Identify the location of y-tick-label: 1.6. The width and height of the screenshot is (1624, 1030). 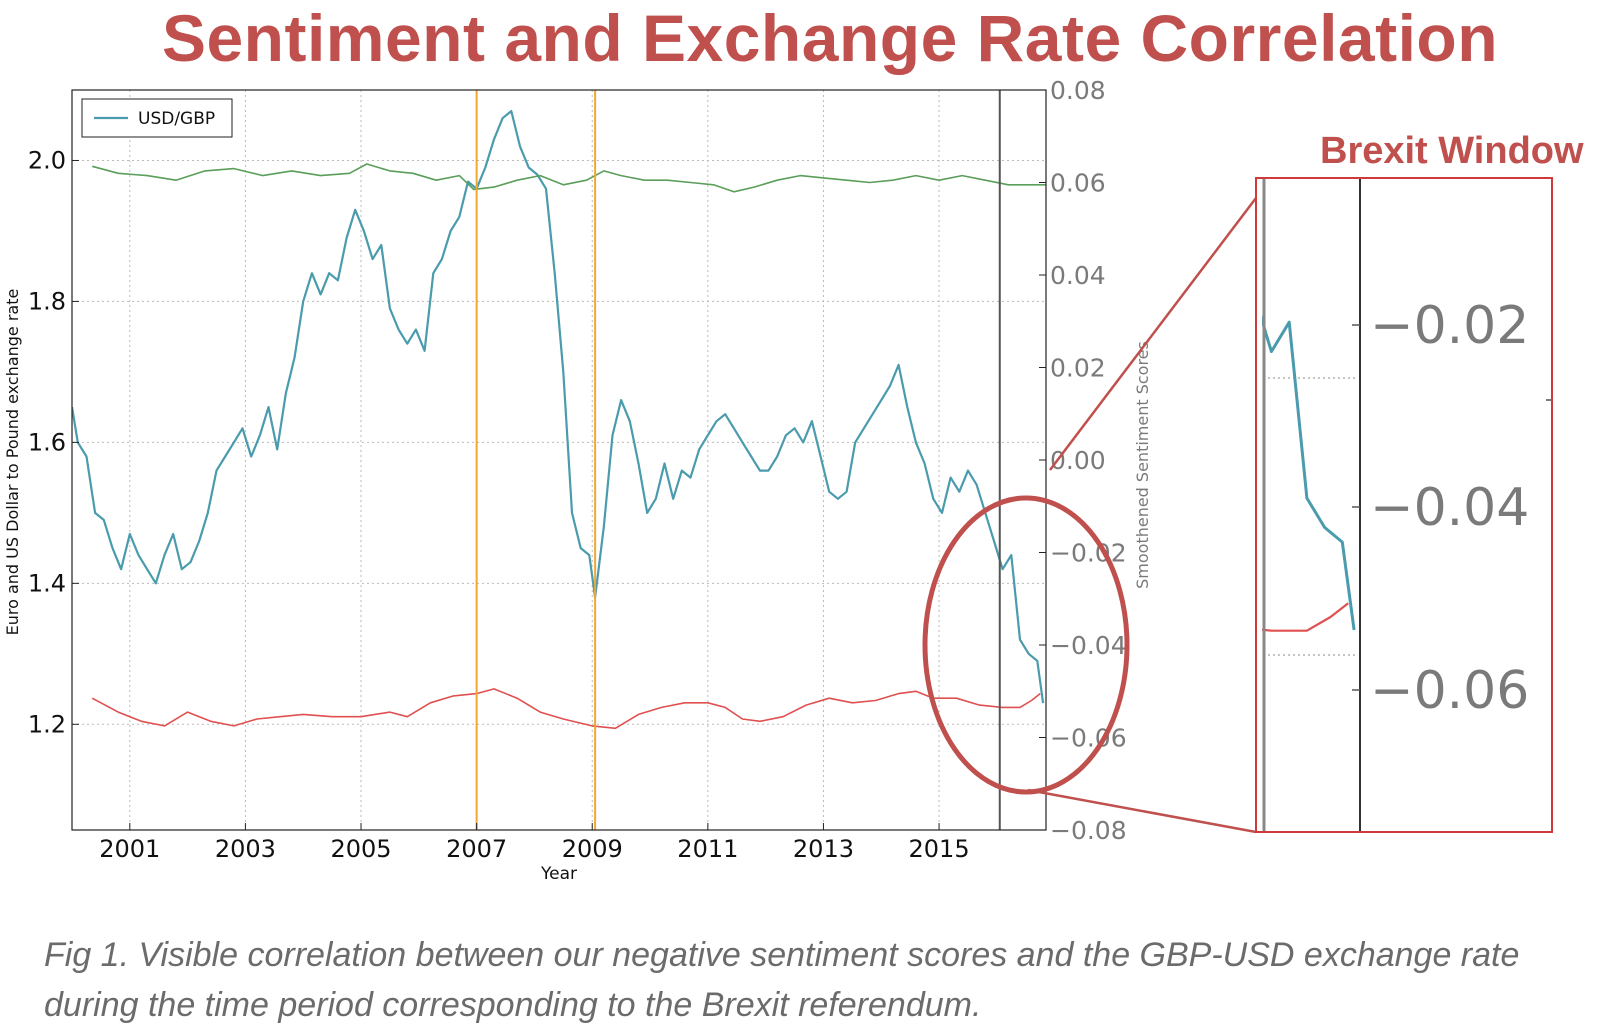
(47, 442).